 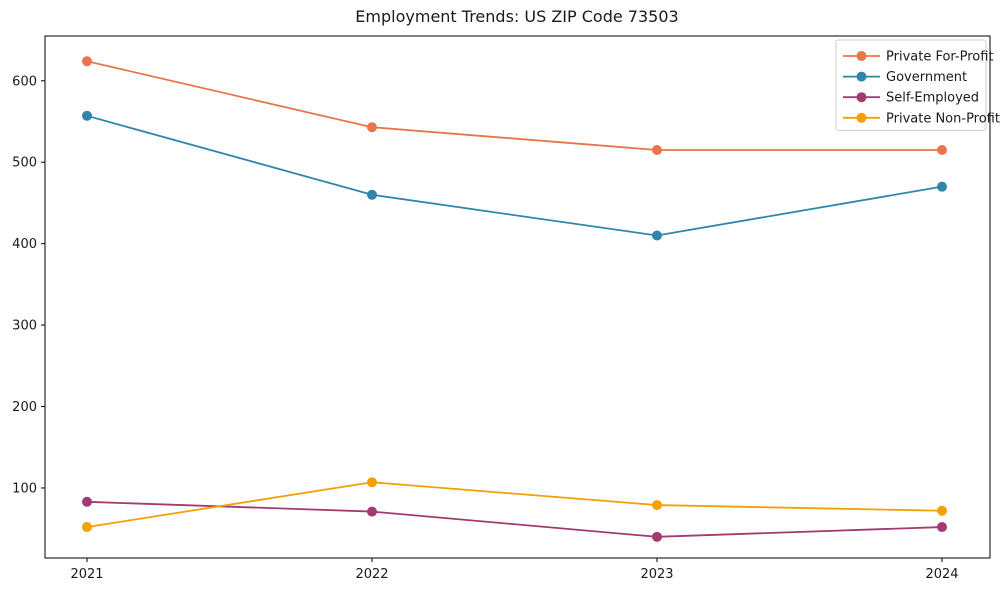 I want to click on x-tick-label: 2024, so click(x=941, y=574).